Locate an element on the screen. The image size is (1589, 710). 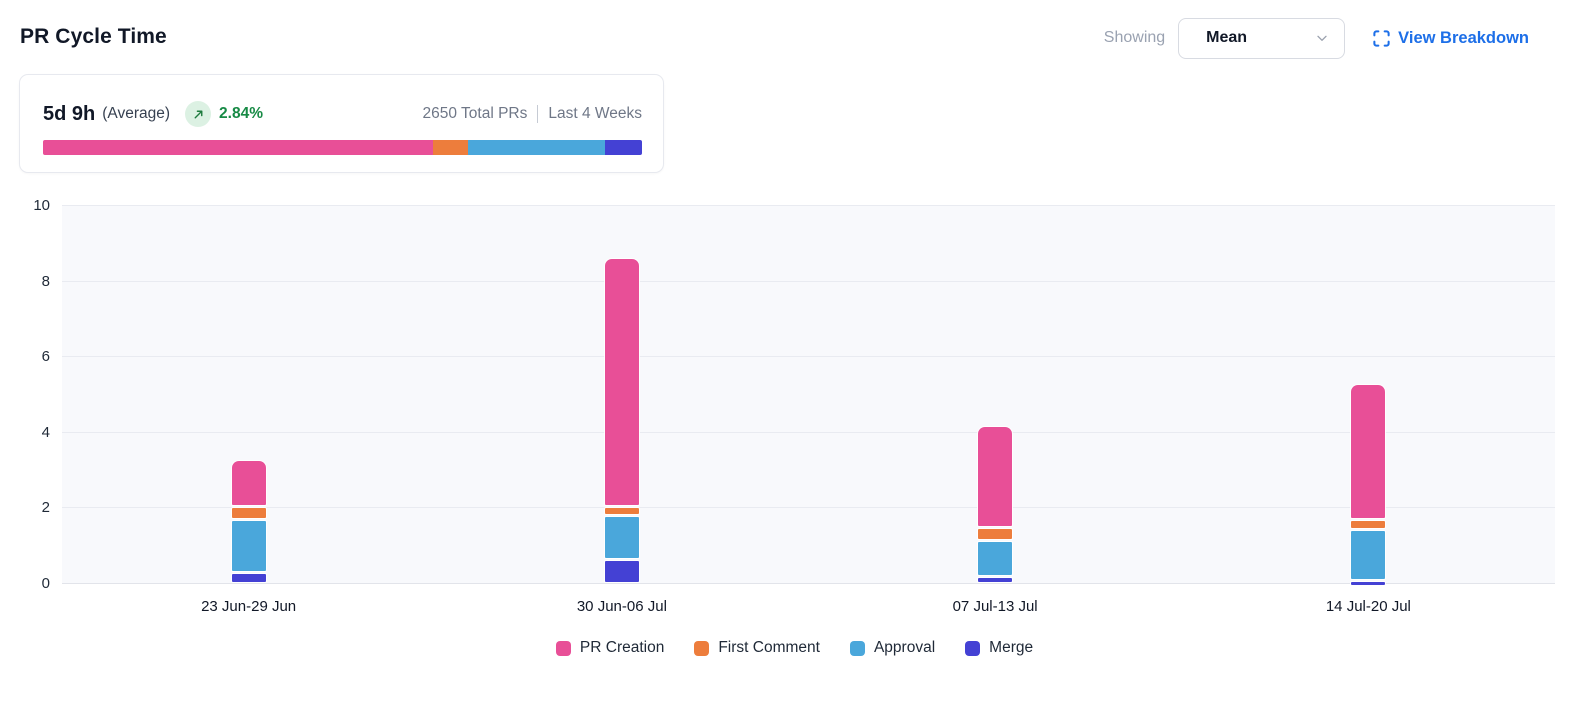
average-value: 5d 9h is located at coordinates (69, 113).